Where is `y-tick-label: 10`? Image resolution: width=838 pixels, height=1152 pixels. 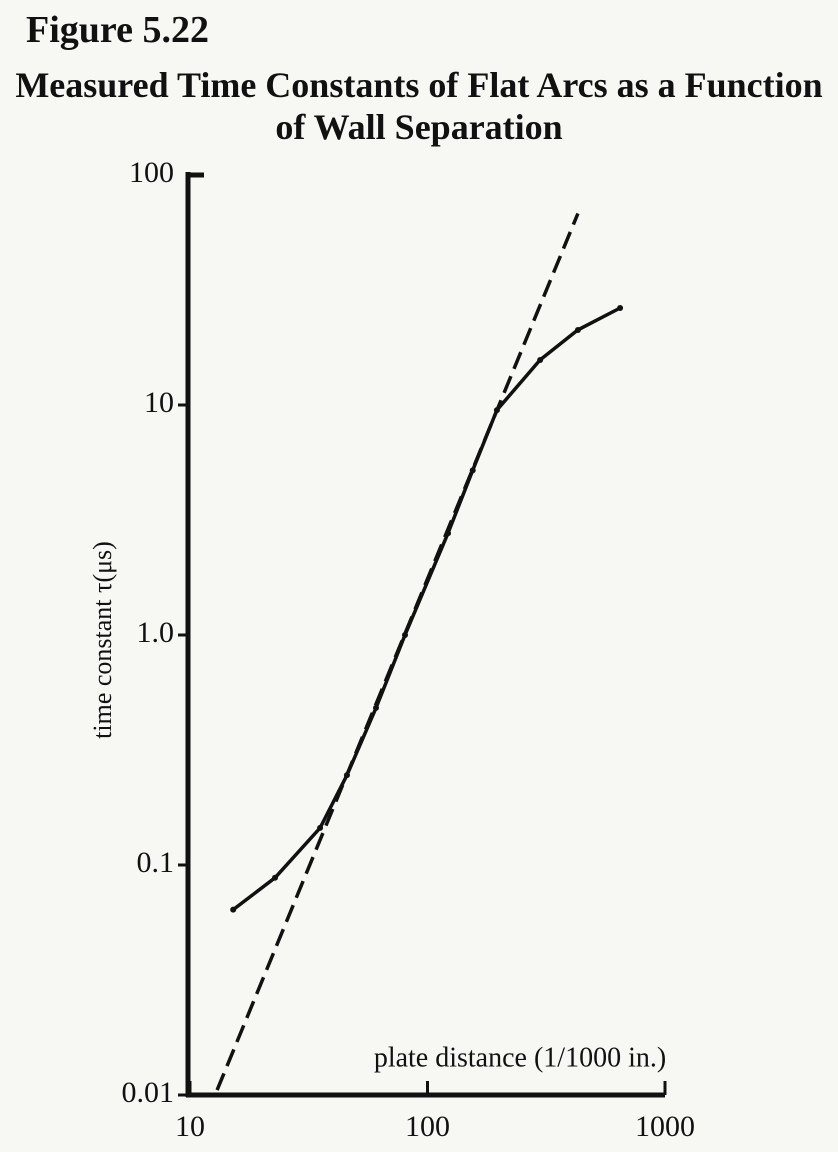 y-tick-label: 10 is located at coordinates (159, 402).